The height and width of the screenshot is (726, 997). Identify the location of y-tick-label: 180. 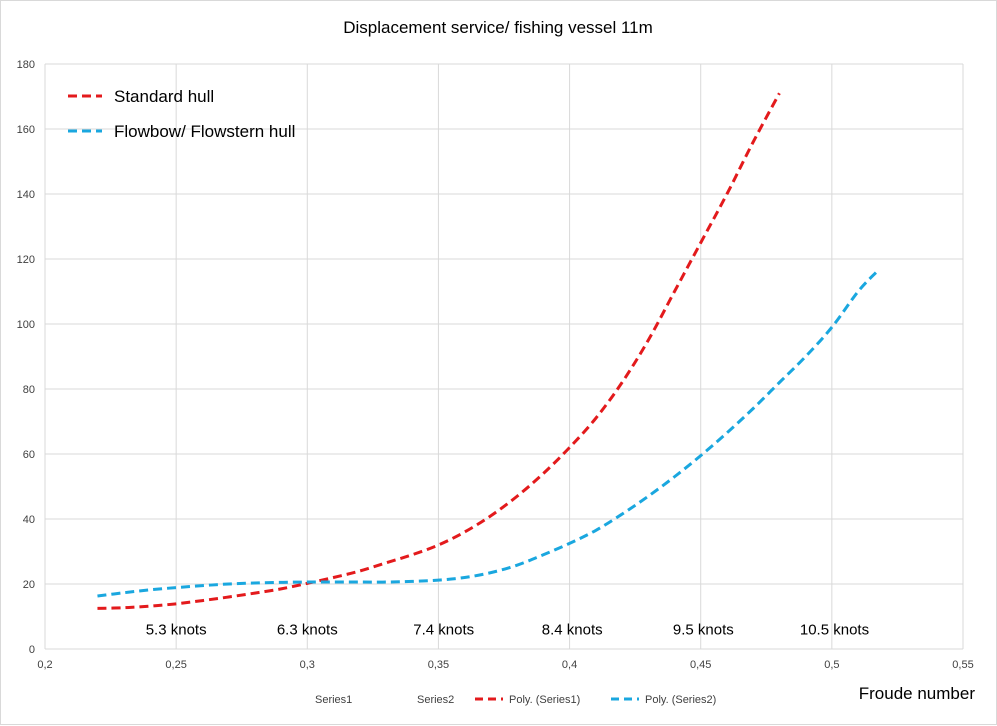
(26, 65).